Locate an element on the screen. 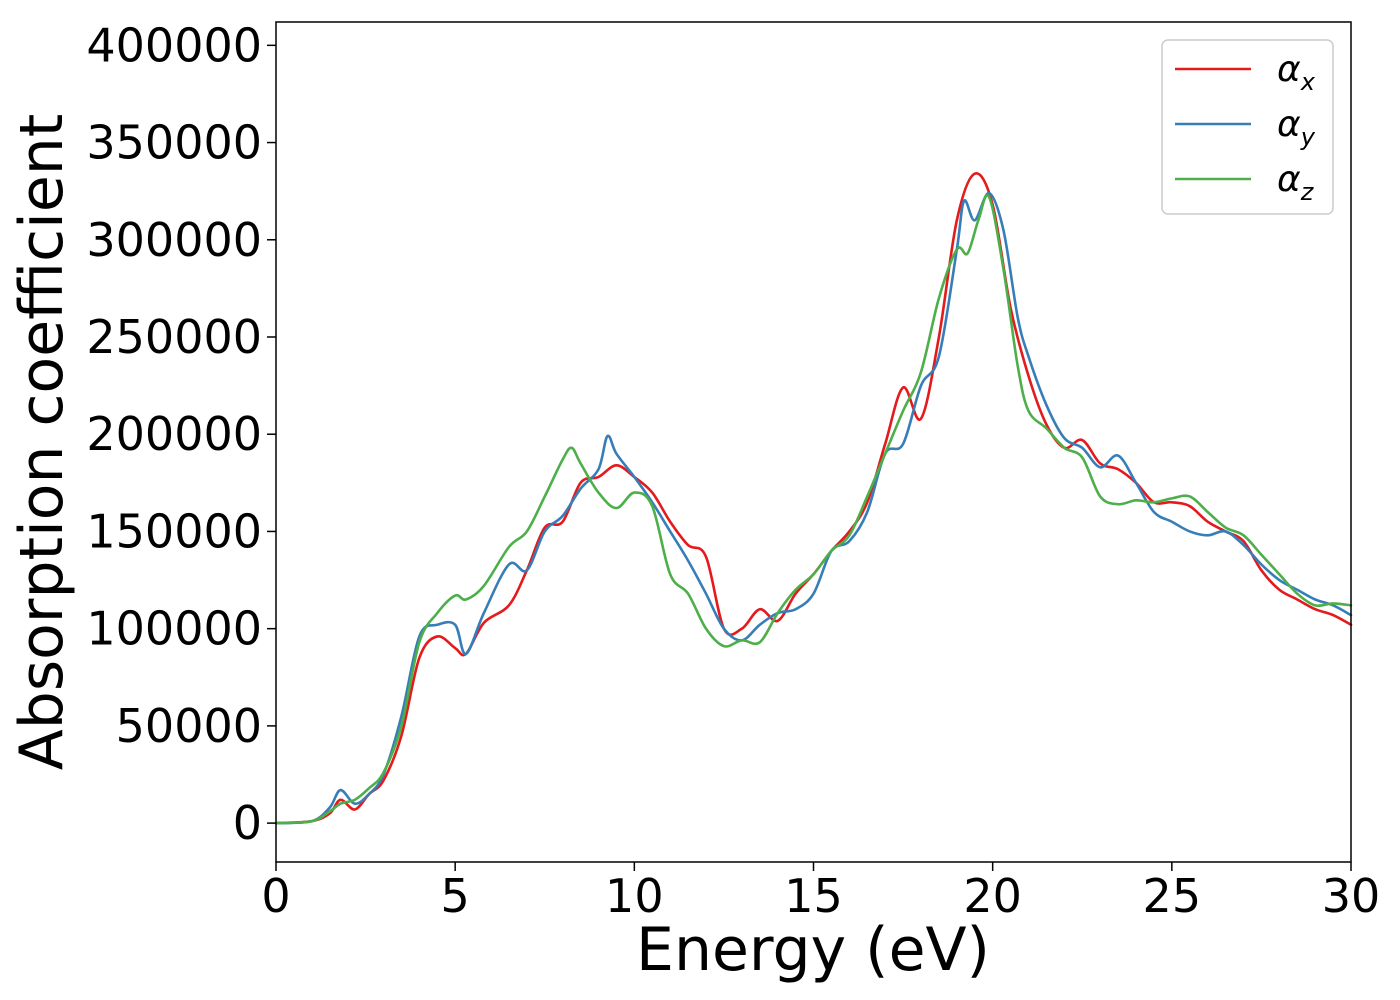  x-tick-label: 20 is located at coordinates (992, 896).